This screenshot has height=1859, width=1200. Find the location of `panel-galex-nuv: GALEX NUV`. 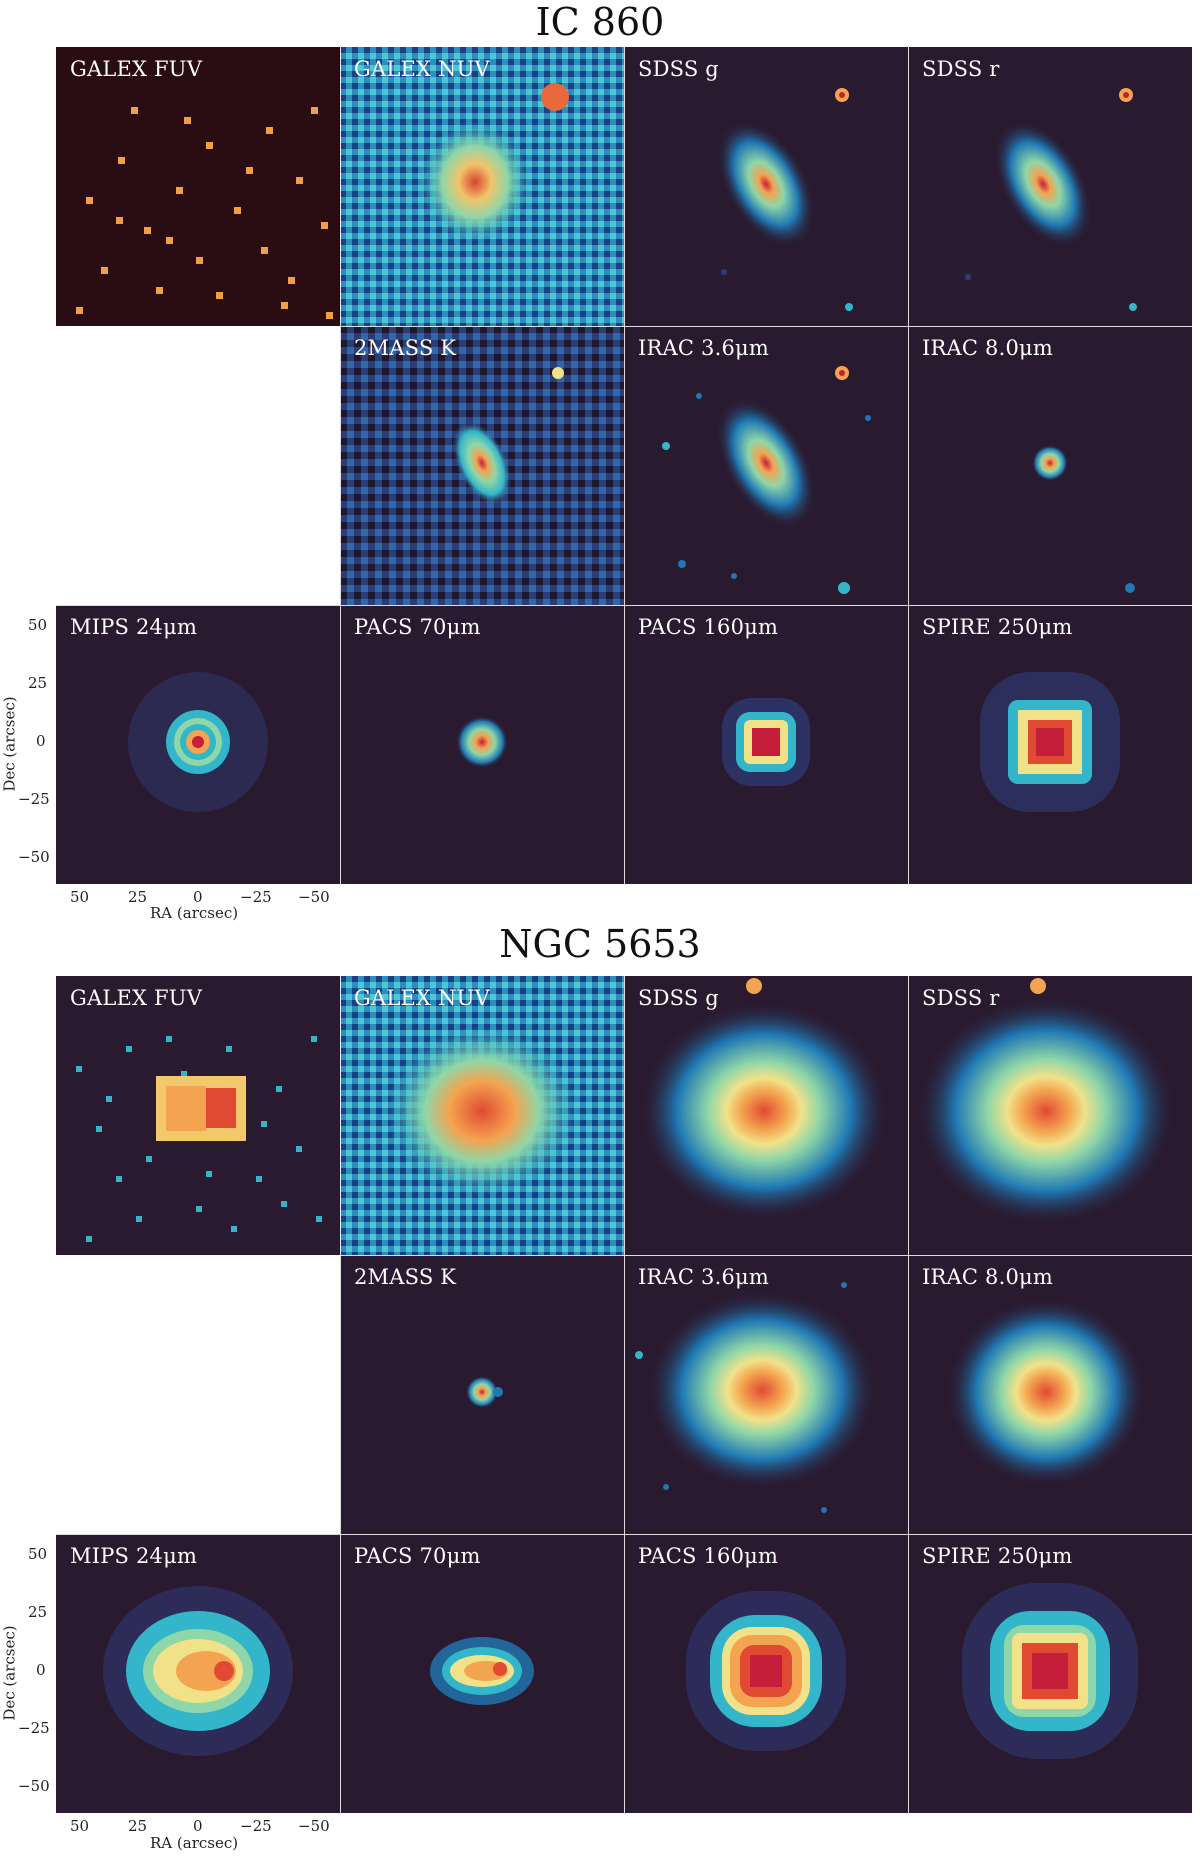

panel-galex-nuv: GALEX NUV is located at coordinates (482, 186).